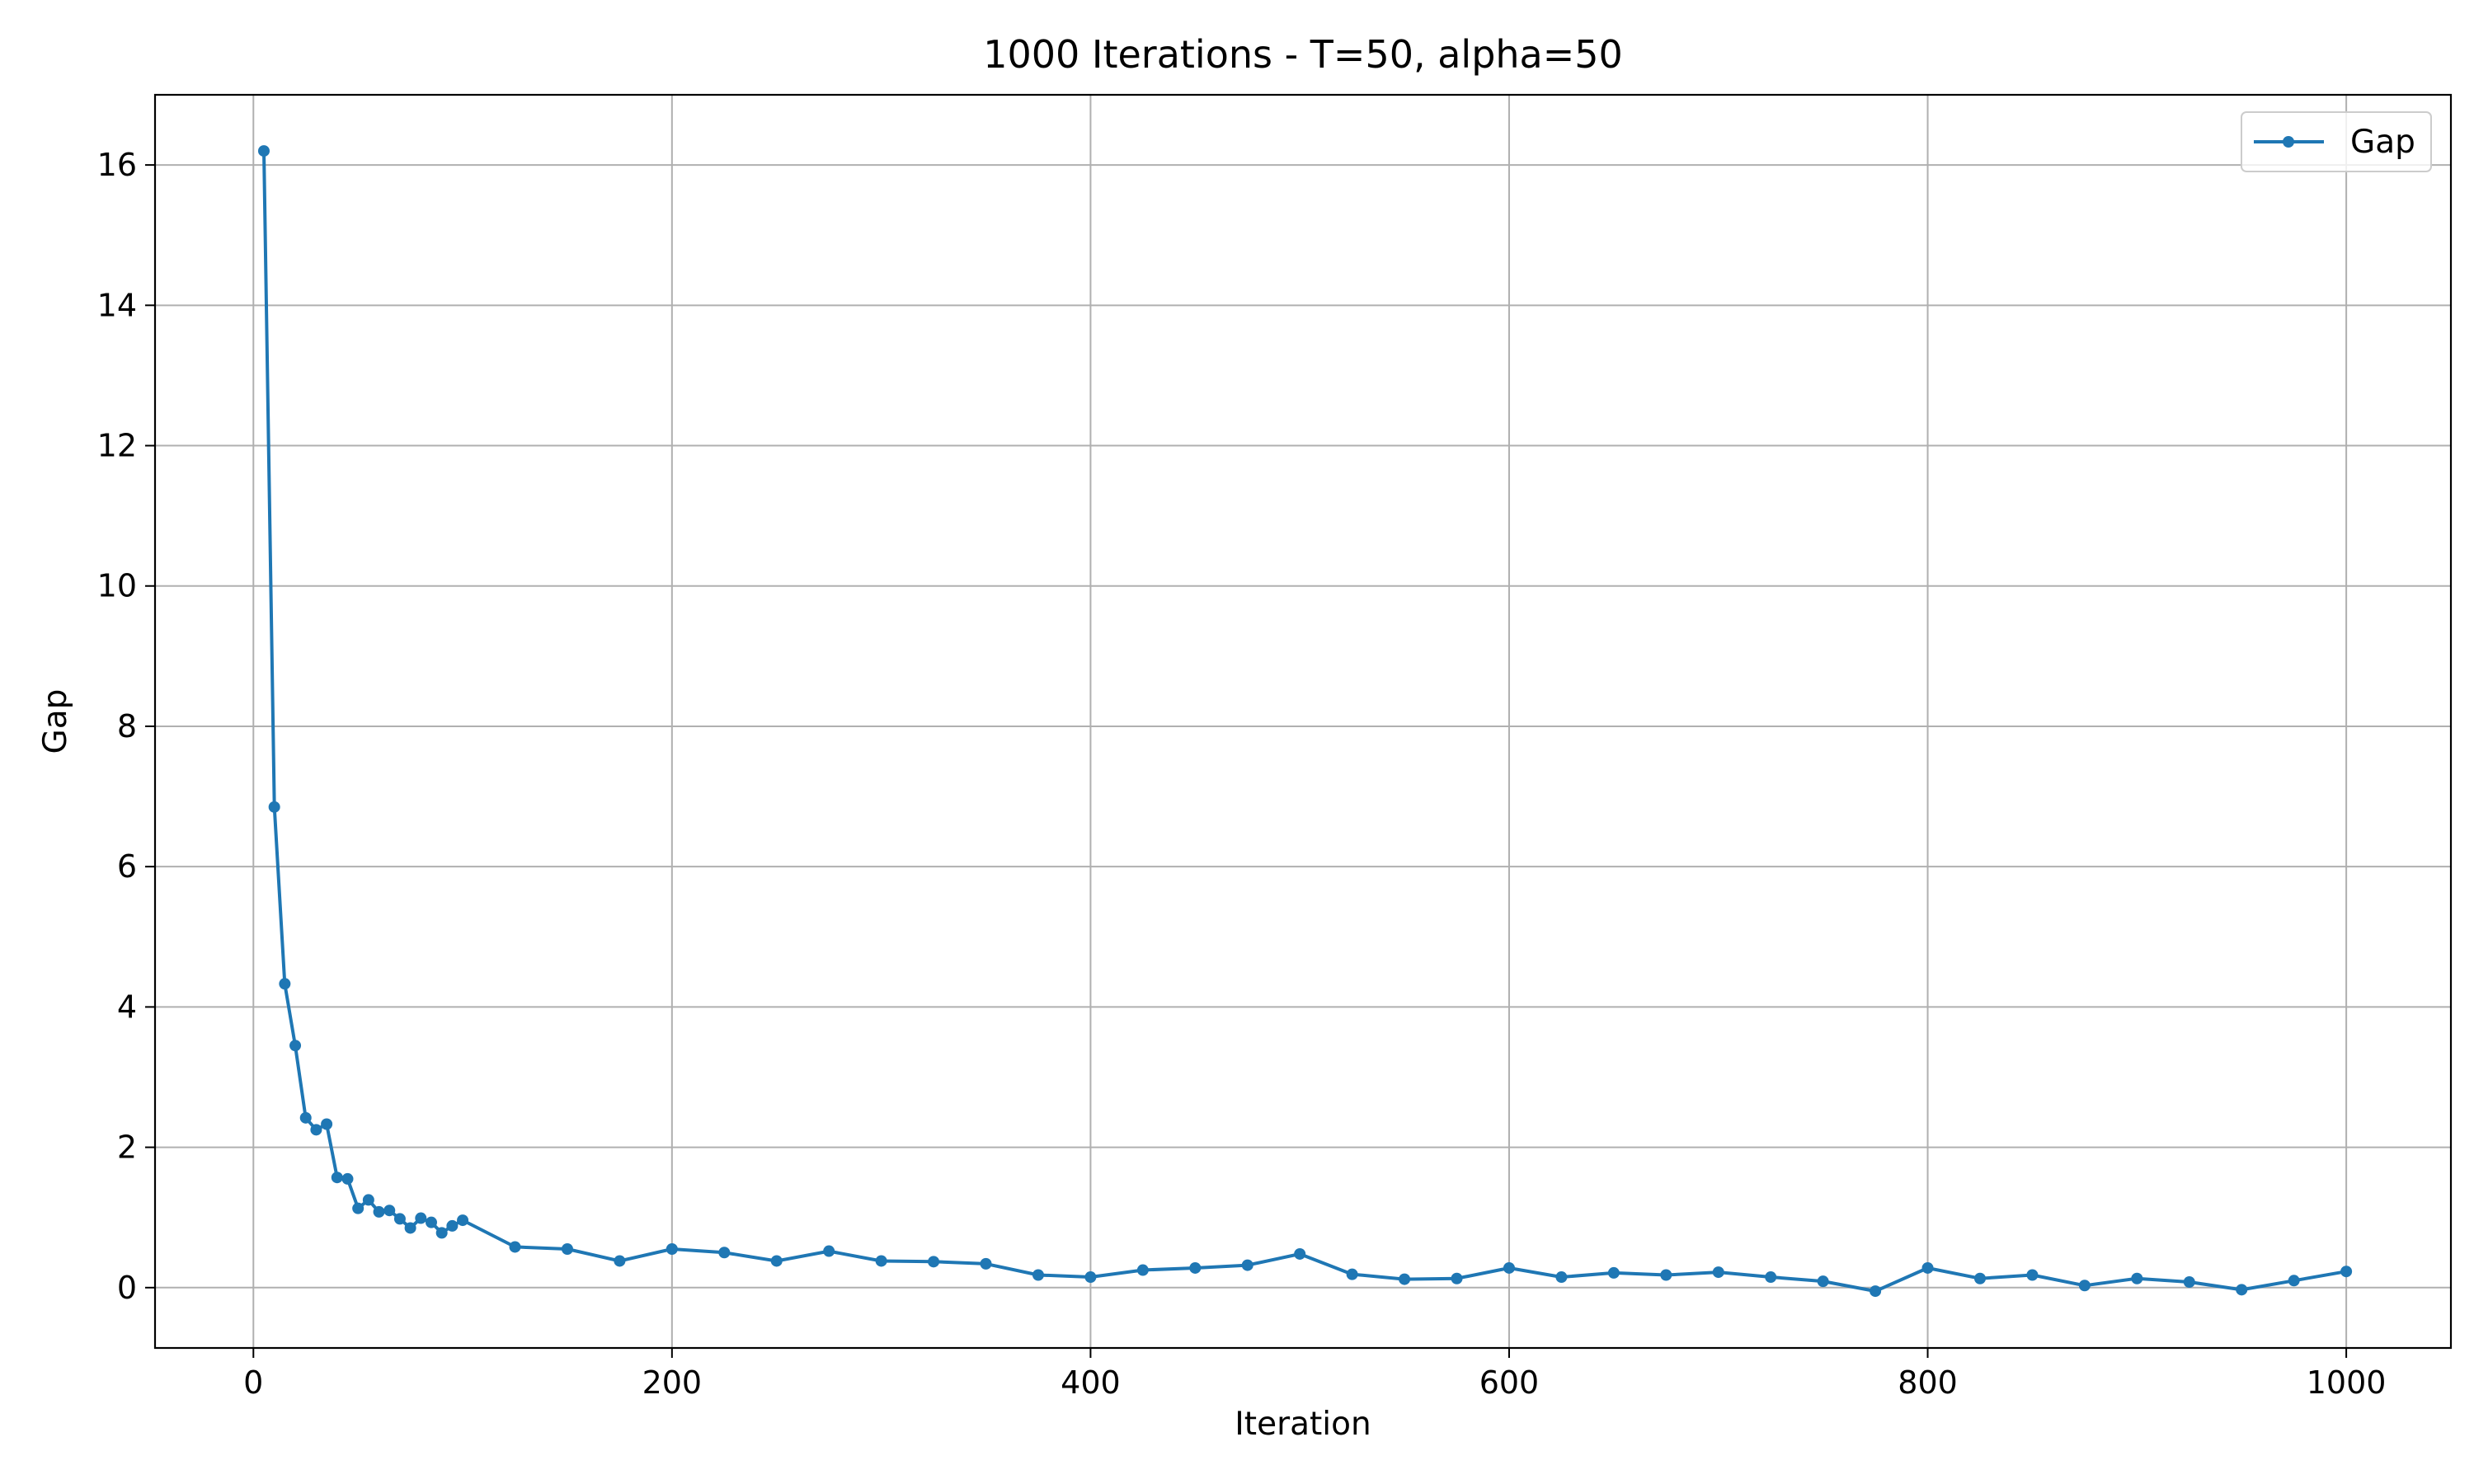 The image size is (2474, 1484). What do you see at coordinates (1303, 54) in the screenshot?
I see `chart-title: 1000 Iterations - T=50, alpha=50` at bounding box center [1303, 54].